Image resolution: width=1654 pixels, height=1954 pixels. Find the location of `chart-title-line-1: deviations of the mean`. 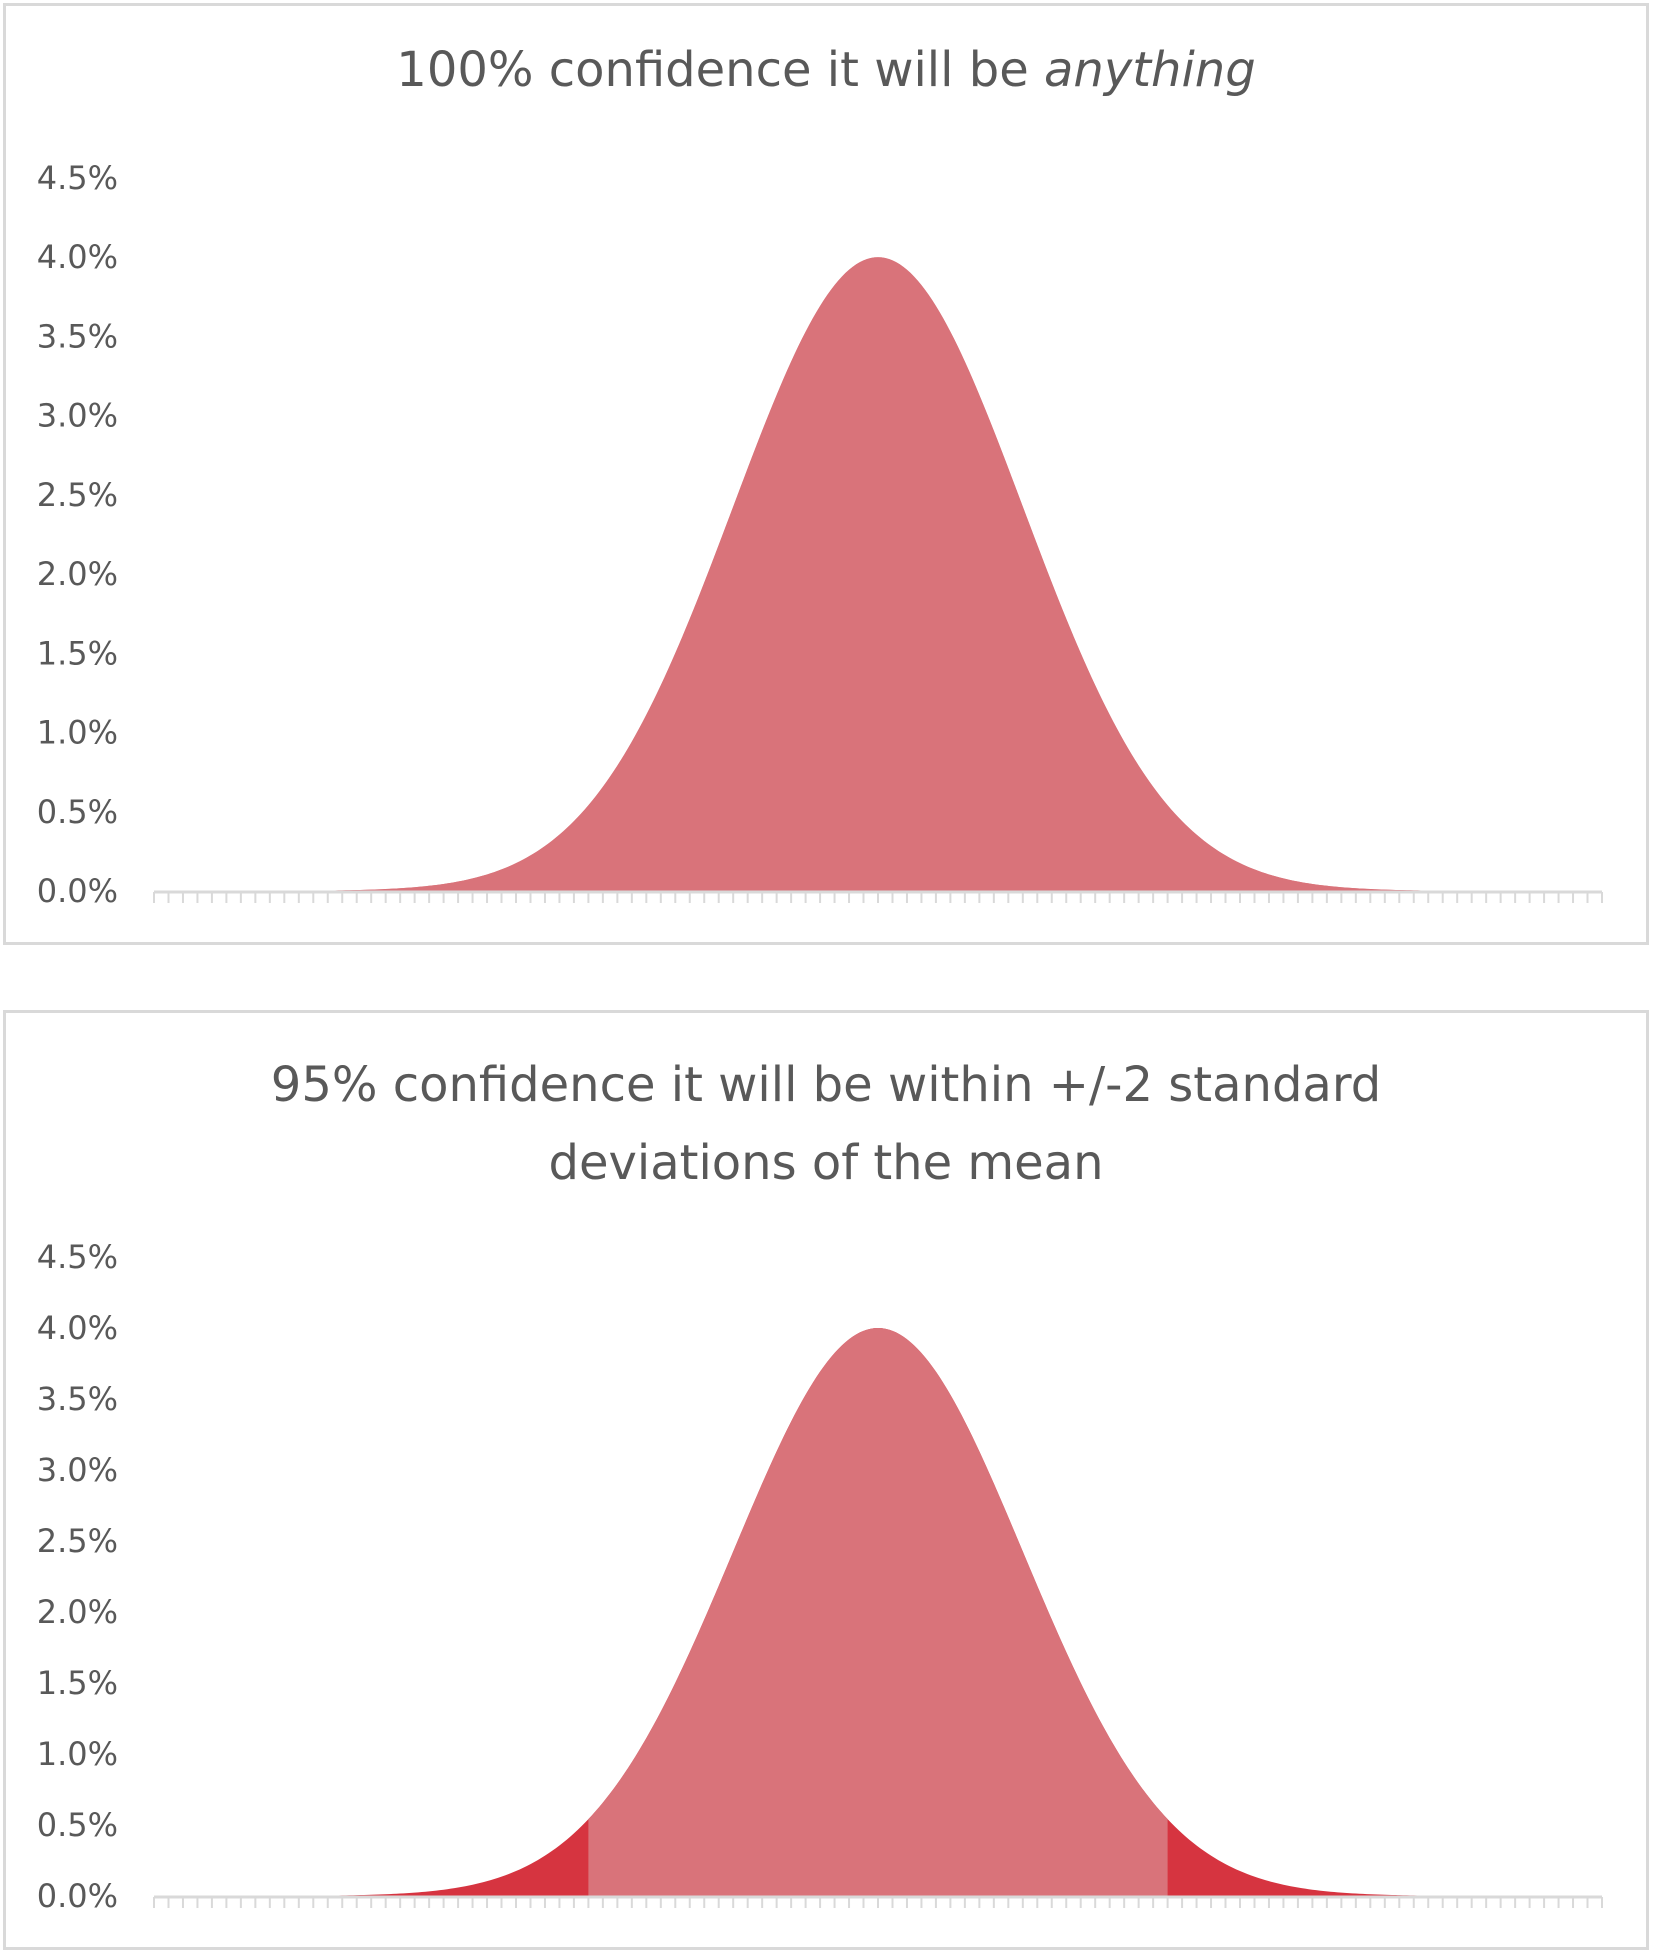

chart-title-line-1: deviations of the mean is located at coordinates (825, 1163).